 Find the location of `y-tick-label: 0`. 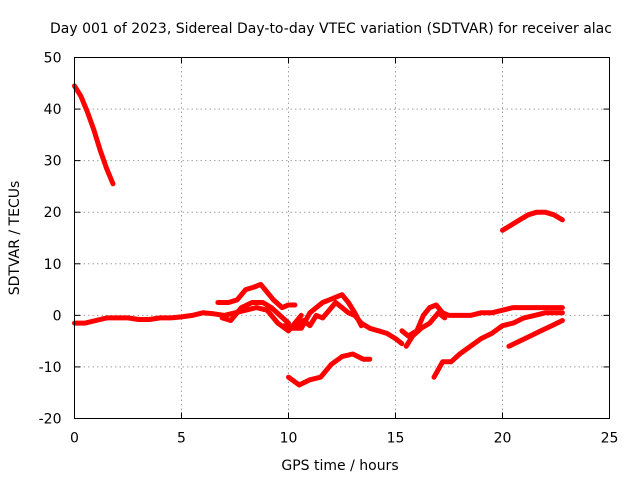

y-tick-label: 0 is located at coordinates (57, 316).